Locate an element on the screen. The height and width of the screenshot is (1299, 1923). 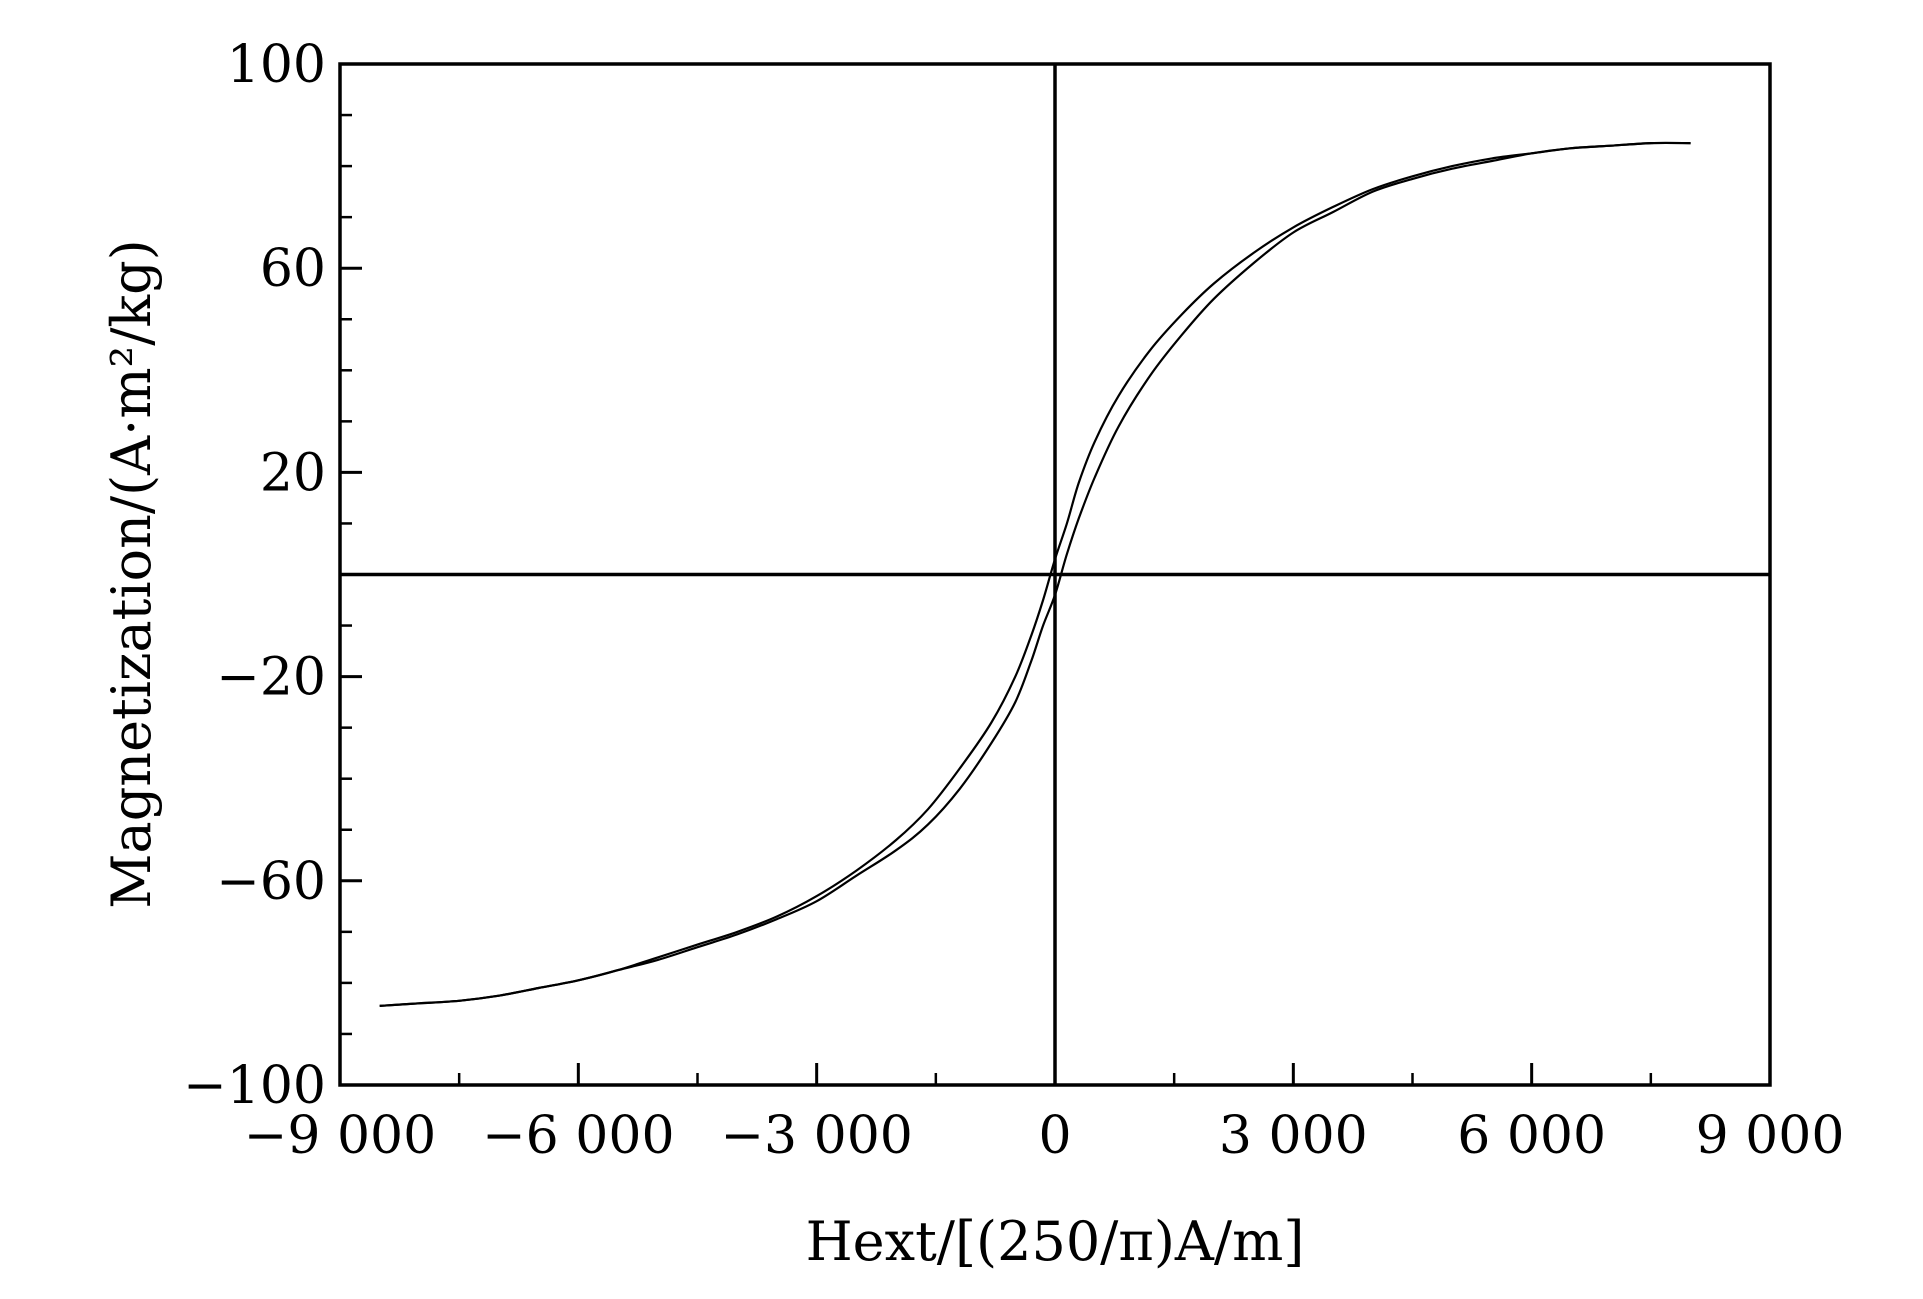
x-tick-label: 9 000 is located at coordinates (1770, 1136).